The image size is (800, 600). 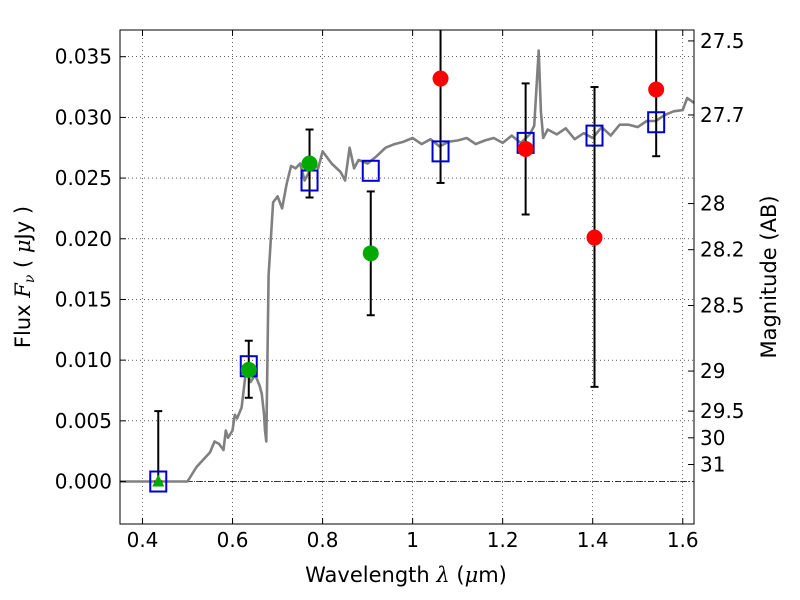 I want to click on y-tick-label: 0.005, so click(x=83, y=421).